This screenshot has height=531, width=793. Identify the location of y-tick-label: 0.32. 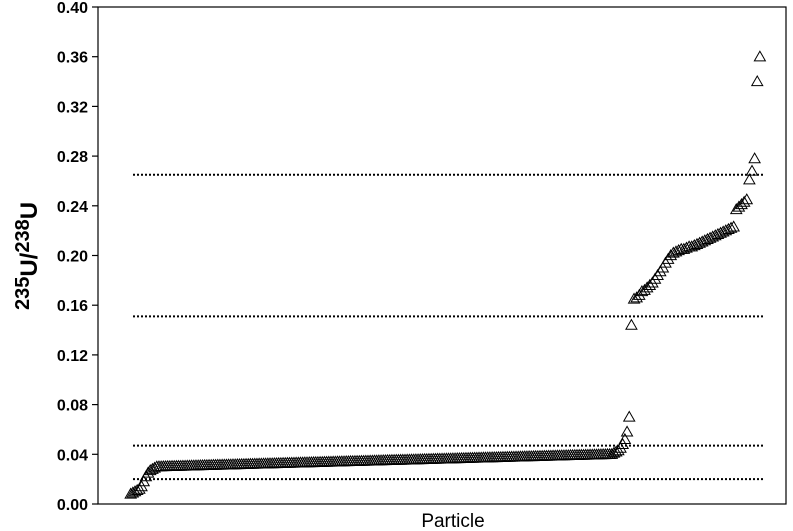
(72, 107).